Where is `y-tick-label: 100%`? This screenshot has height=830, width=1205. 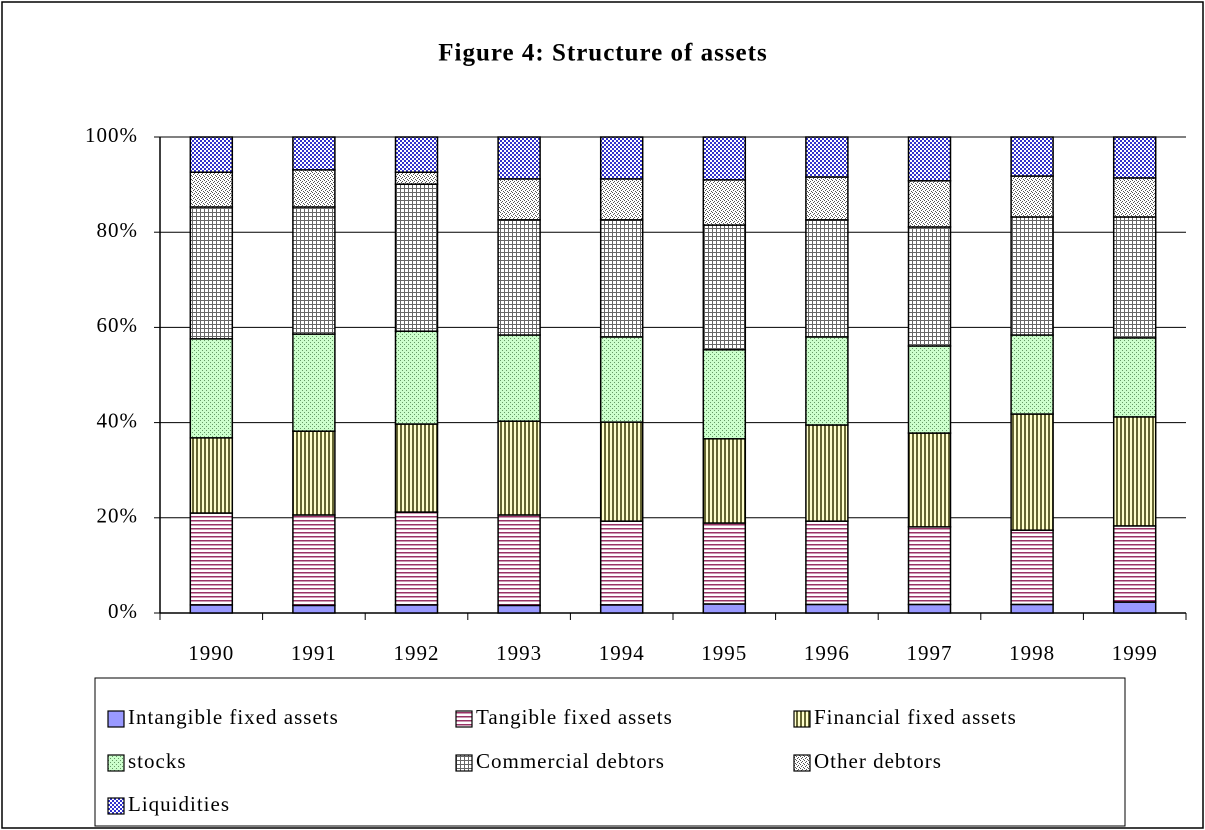 y-tick-label: 100% is located at coordinates (111, 135).